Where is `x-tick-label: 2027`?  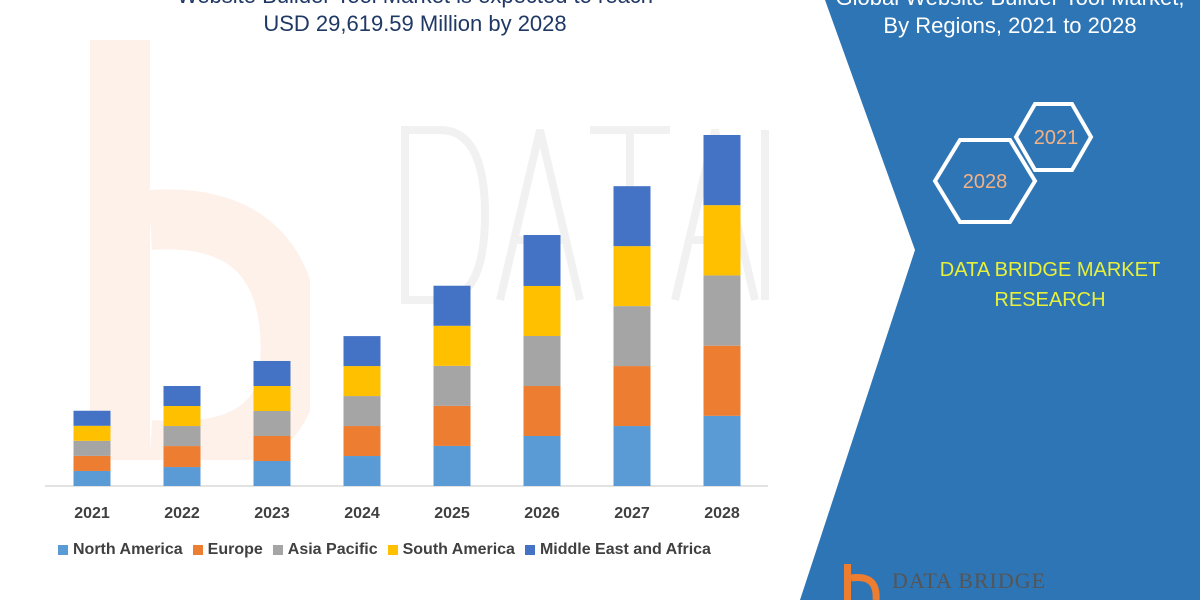
x-tick-label: 2027 is located at coordinates (632, 513).